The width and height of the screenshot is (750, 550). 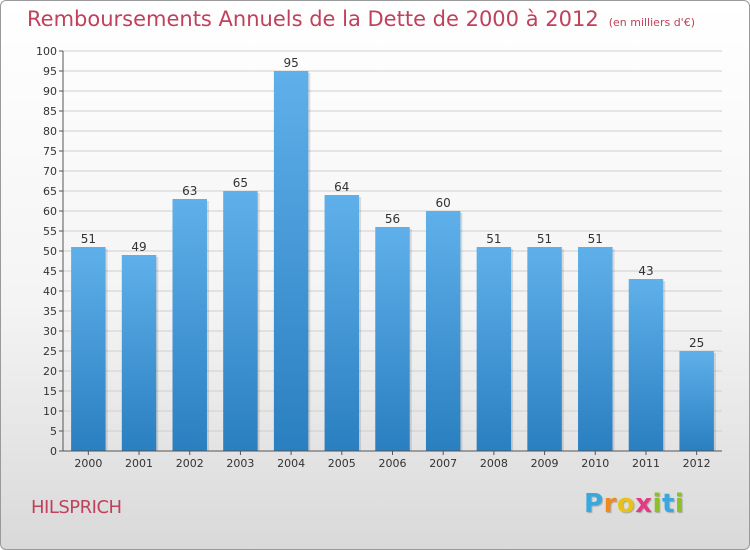 What do you see at coordinates (545, 463) in the screenshot?
I see `x-tick-label: 2009` at bounding box center [545, 463].